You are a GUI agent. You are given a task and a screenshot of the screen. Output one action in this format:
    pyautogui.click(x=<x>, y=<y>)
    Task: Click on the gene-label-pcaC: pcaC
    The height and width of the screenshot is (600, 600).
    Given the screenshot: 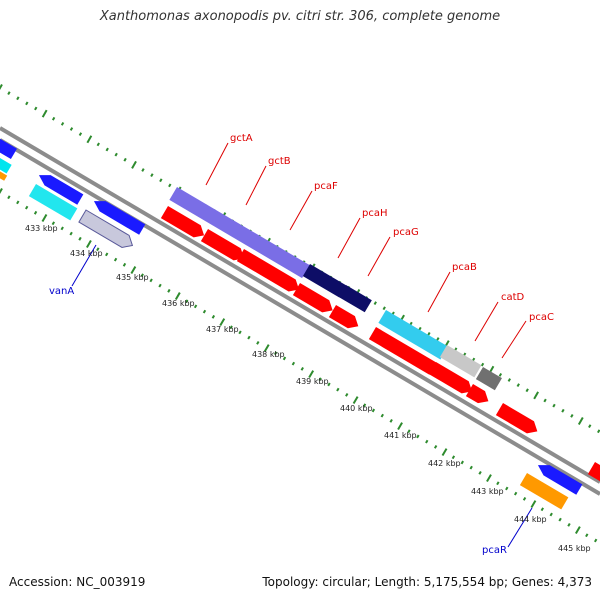 What is the action you would take?
    pyautogui.click(x=541, y=317)
    